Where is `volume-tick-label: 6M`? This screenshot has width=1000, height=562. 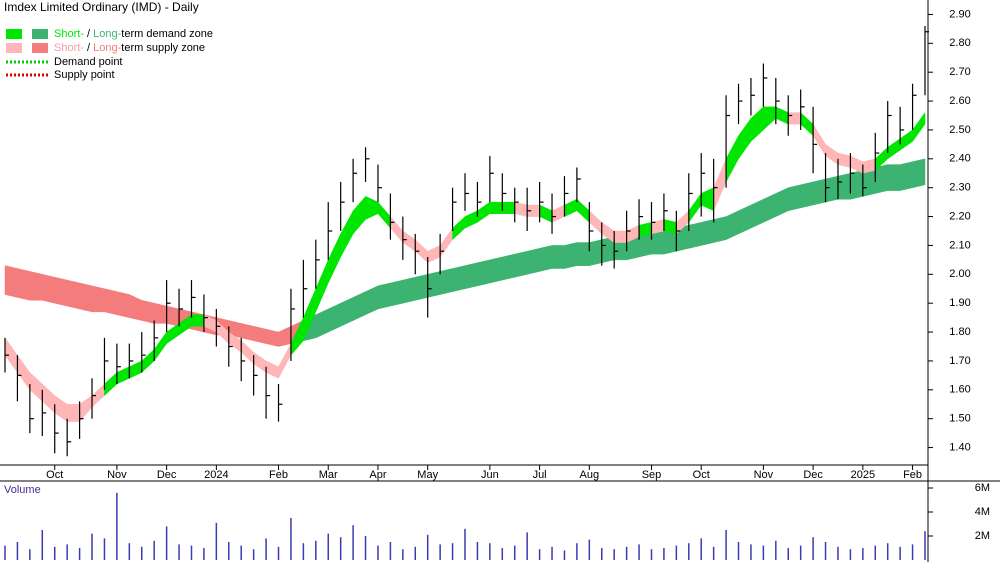
volume-tick-label: 6M is located at coordinates (982, 488).